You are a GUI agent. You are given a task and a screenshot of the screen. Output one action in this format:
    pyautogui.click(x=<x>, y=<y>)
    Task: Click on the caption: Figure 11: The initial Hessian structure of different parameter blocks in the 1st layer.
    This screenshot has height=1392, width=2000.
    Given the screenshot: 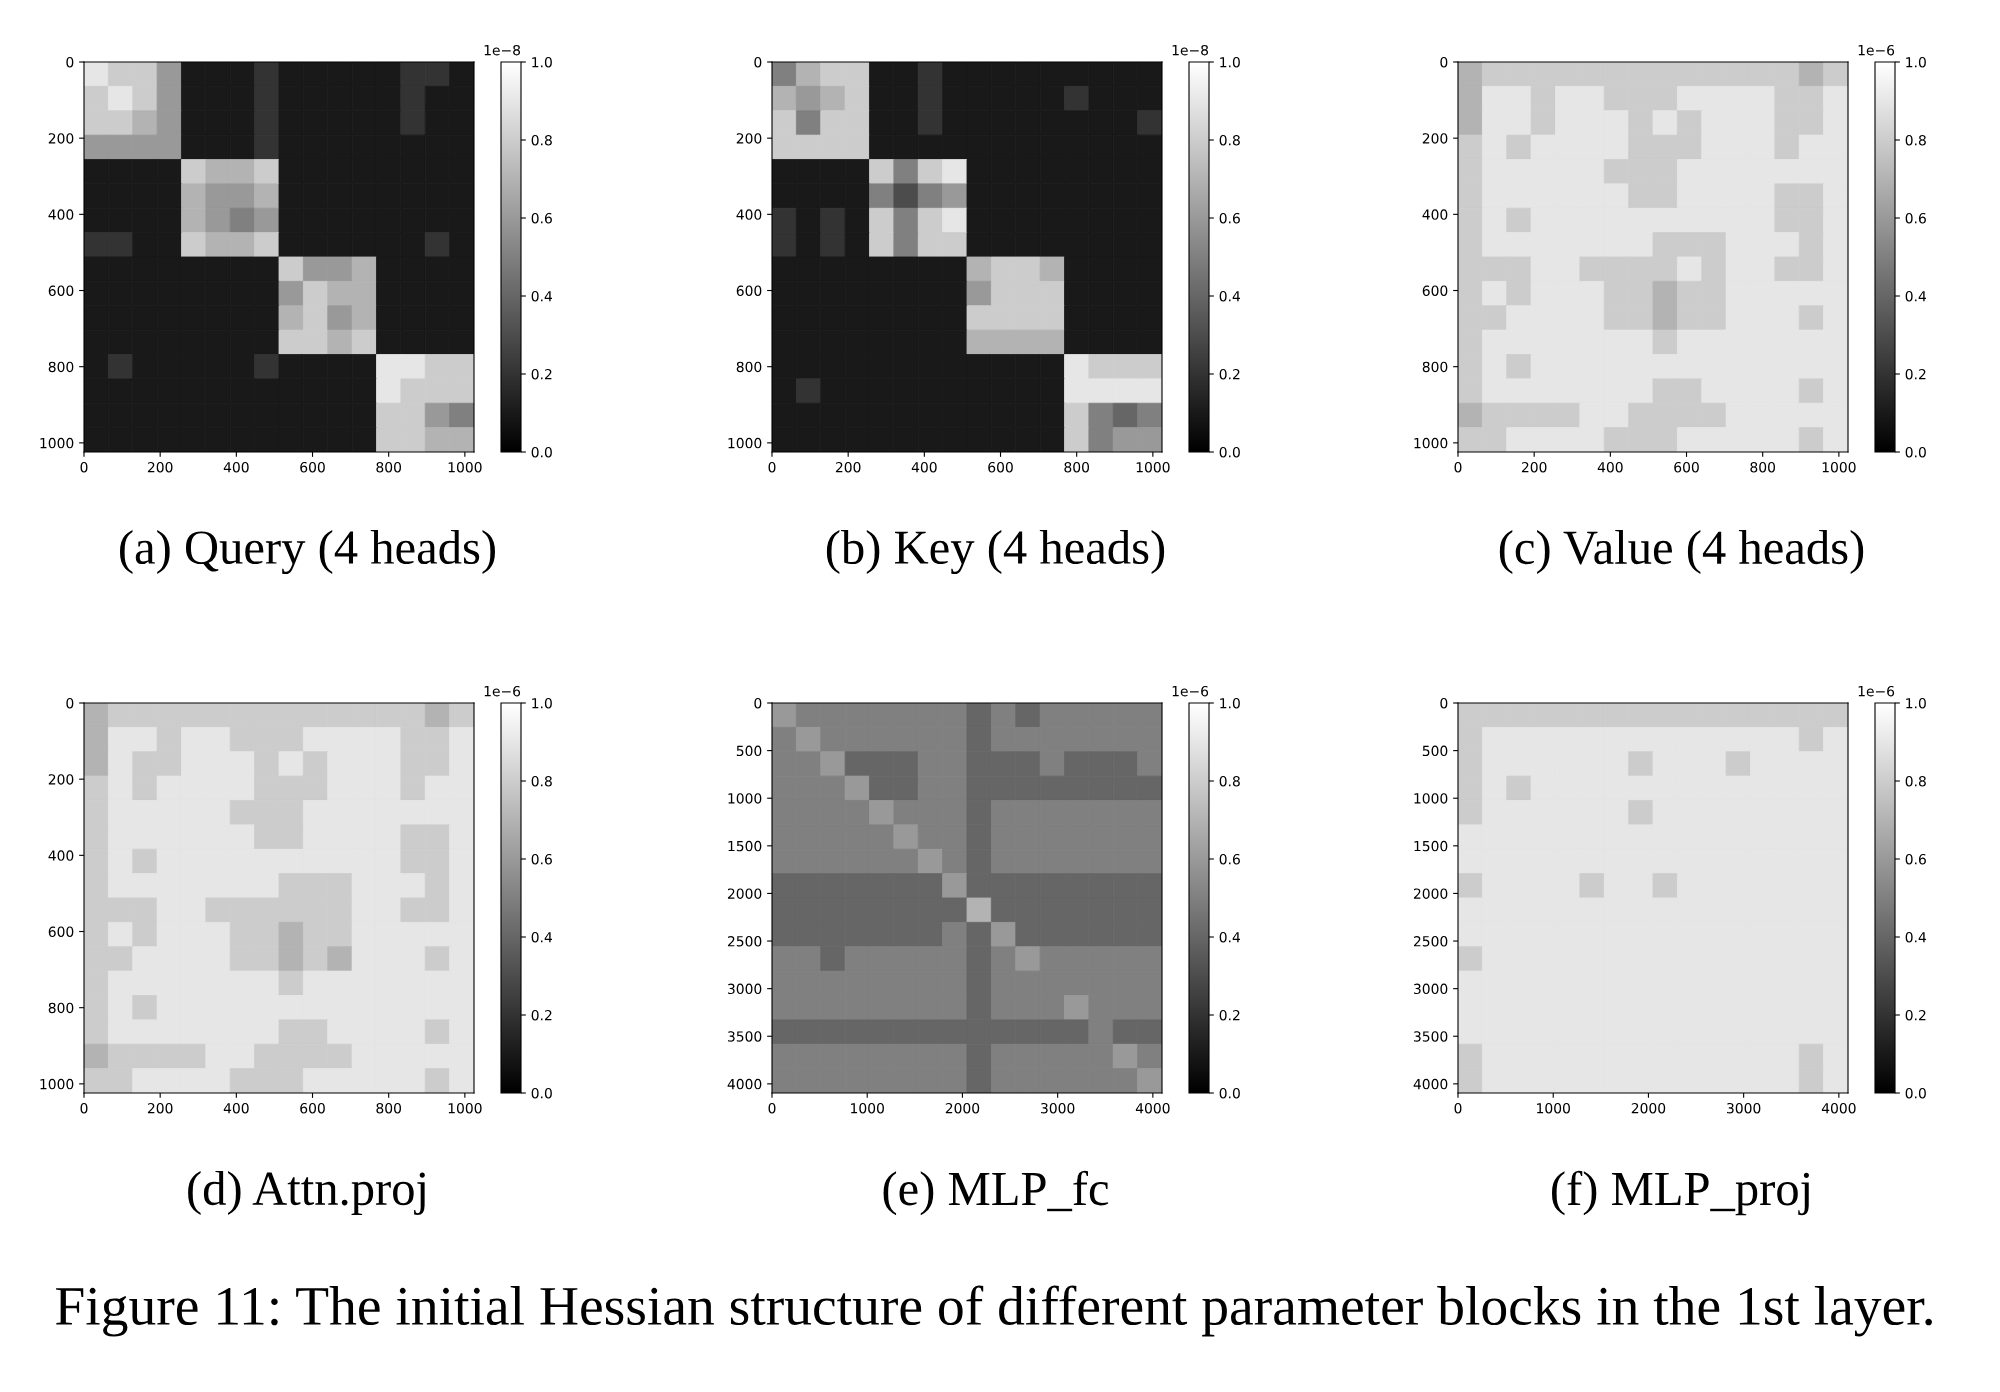 What is the action you would take?
    pyautogui.click(x=993, y=1311)
    